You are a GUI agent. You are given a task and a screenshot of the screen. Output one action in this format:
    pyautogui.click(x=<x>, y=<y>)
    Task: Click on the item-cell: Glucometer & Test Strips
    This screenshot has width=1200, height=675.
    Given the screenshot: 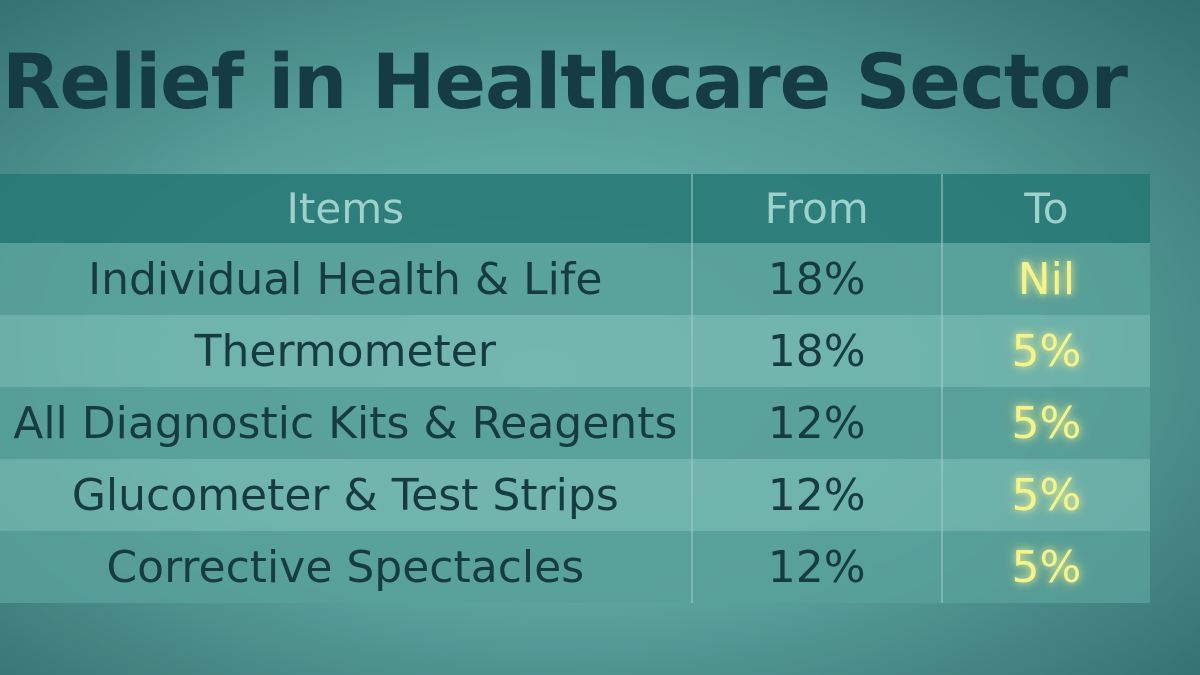 What is the action you would take?
    pyautogui.click(x=345, y=495)
    